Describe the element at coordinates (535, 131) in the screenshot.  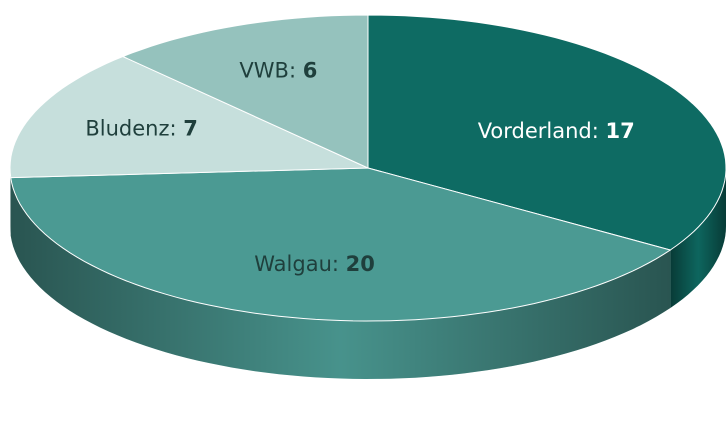
I see `label-name: Vorderland` at that location.